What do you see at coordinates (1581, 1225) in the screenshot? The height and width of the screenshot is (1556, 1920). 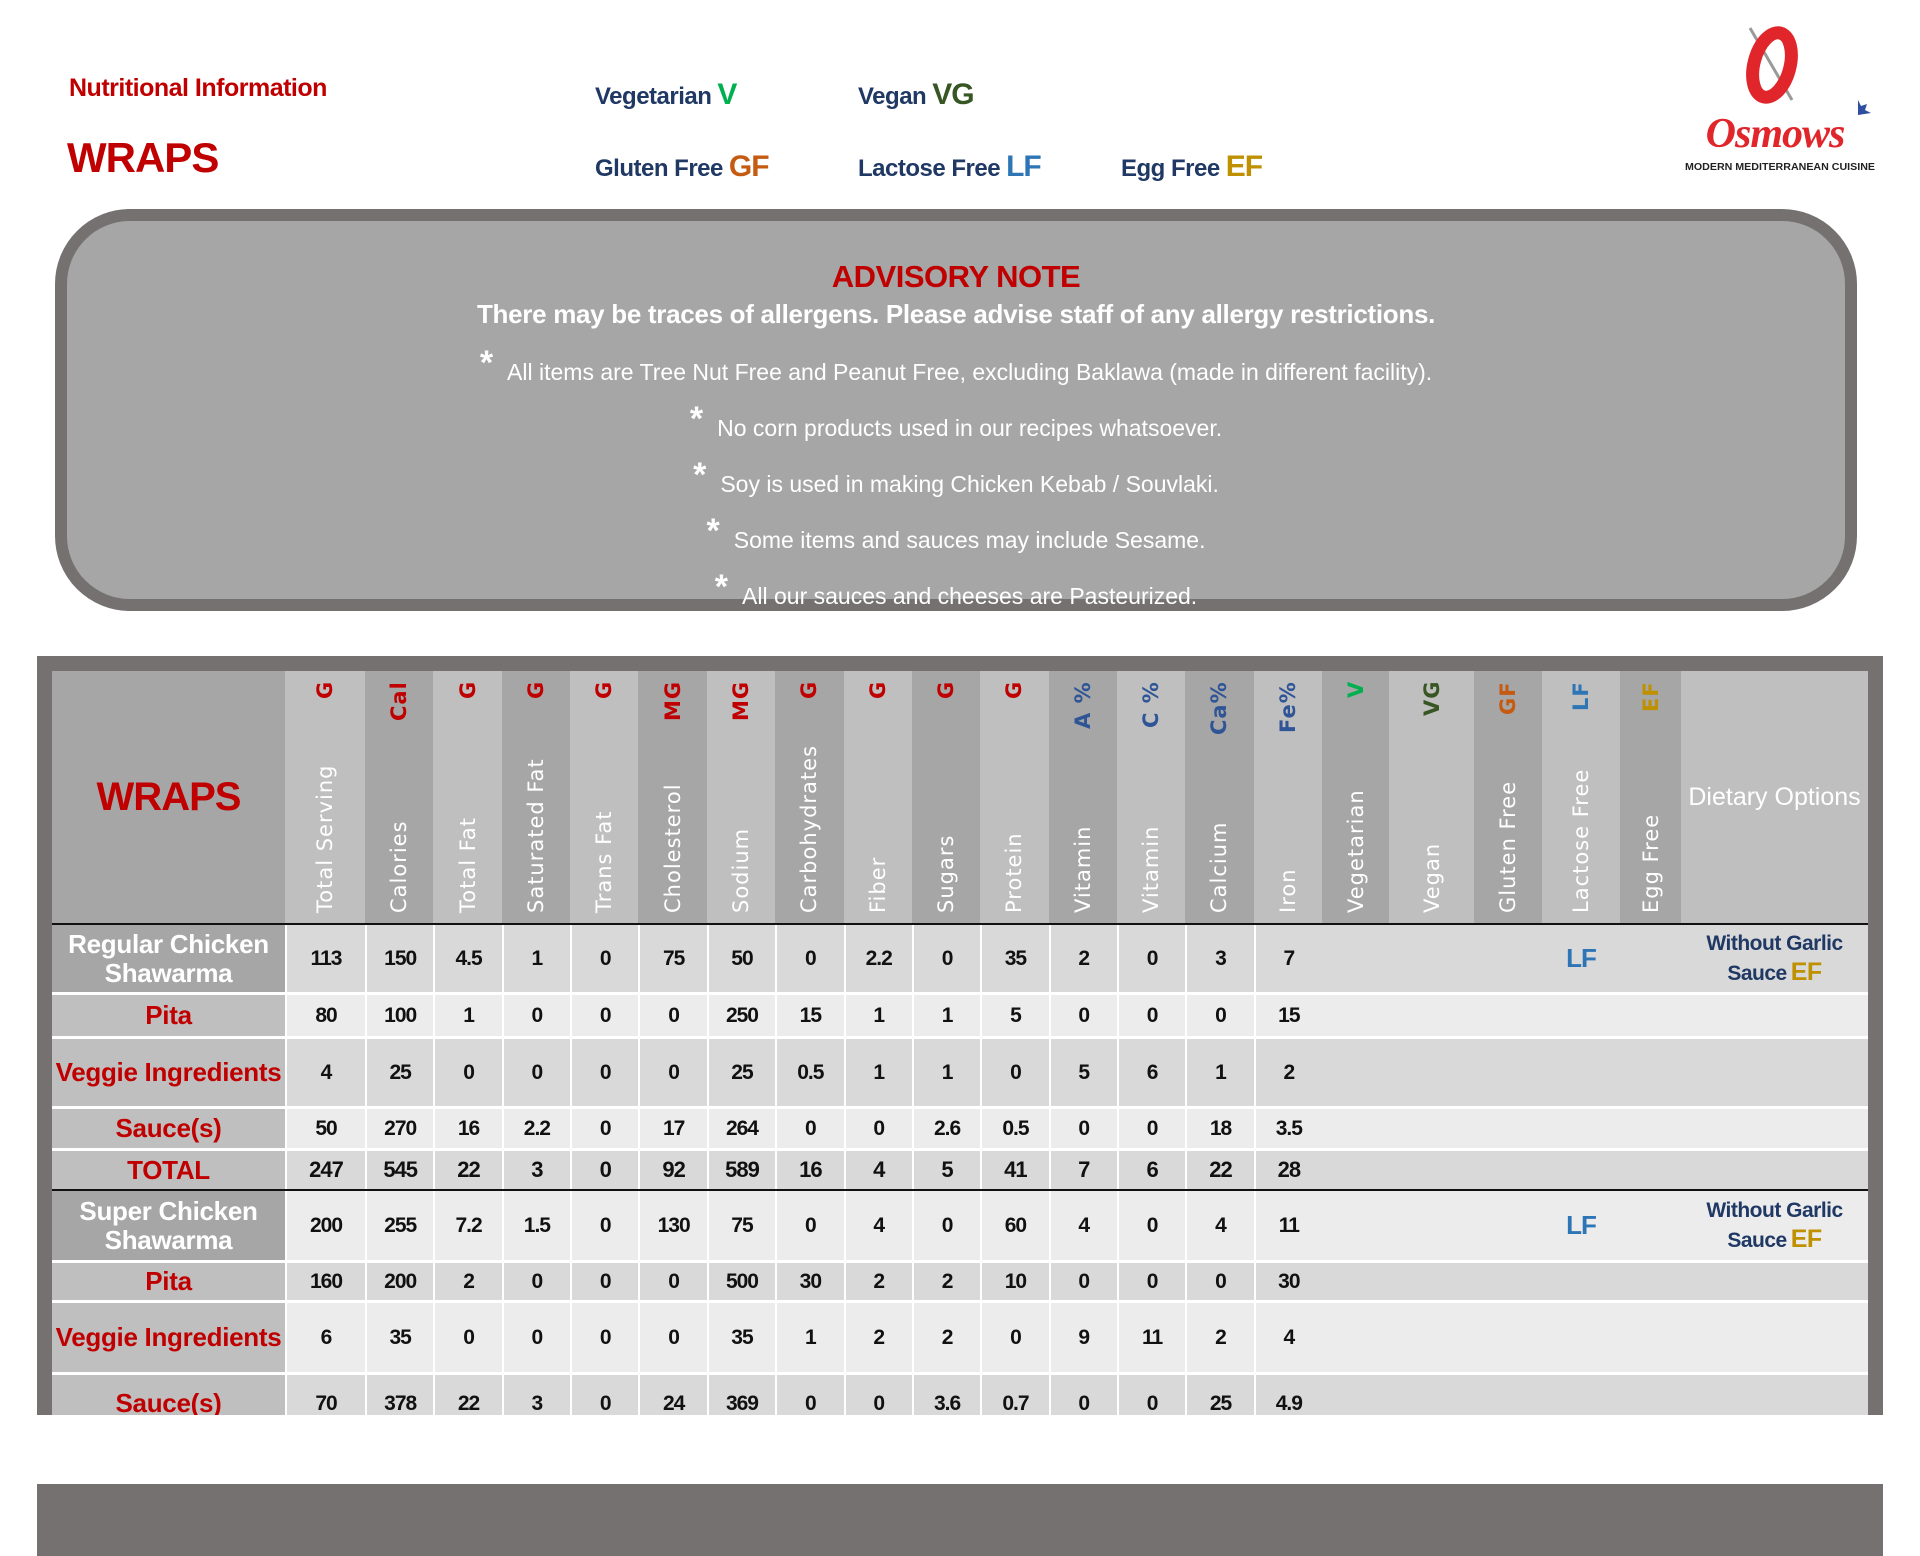 I see `dietary-flag: LF` at bounding box center [1581, 1225].